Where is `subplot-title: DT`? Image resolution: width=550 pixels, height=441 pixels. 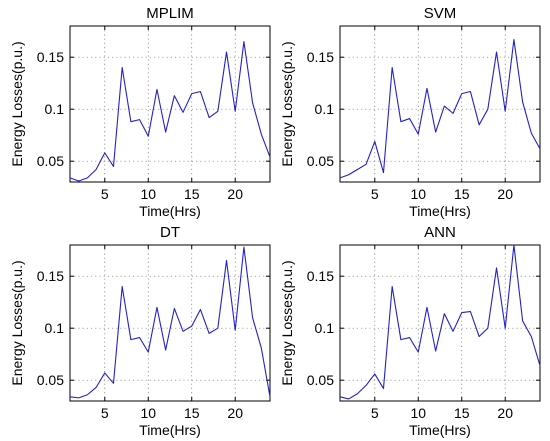
subplot-title: DT is located at coordinates (170, 232).